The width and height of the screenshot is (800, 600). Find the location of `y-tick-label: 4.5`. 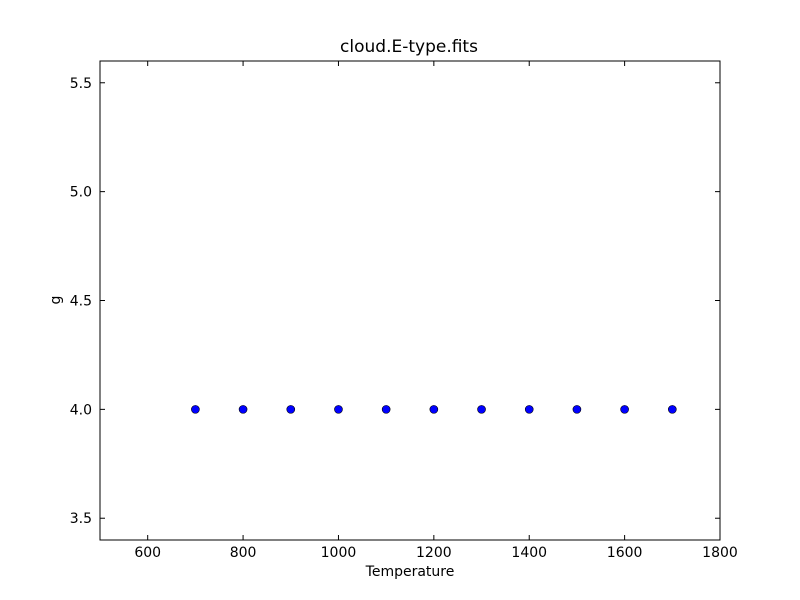

y-tick-label: 4.5 is located at coordinates (81, 302).